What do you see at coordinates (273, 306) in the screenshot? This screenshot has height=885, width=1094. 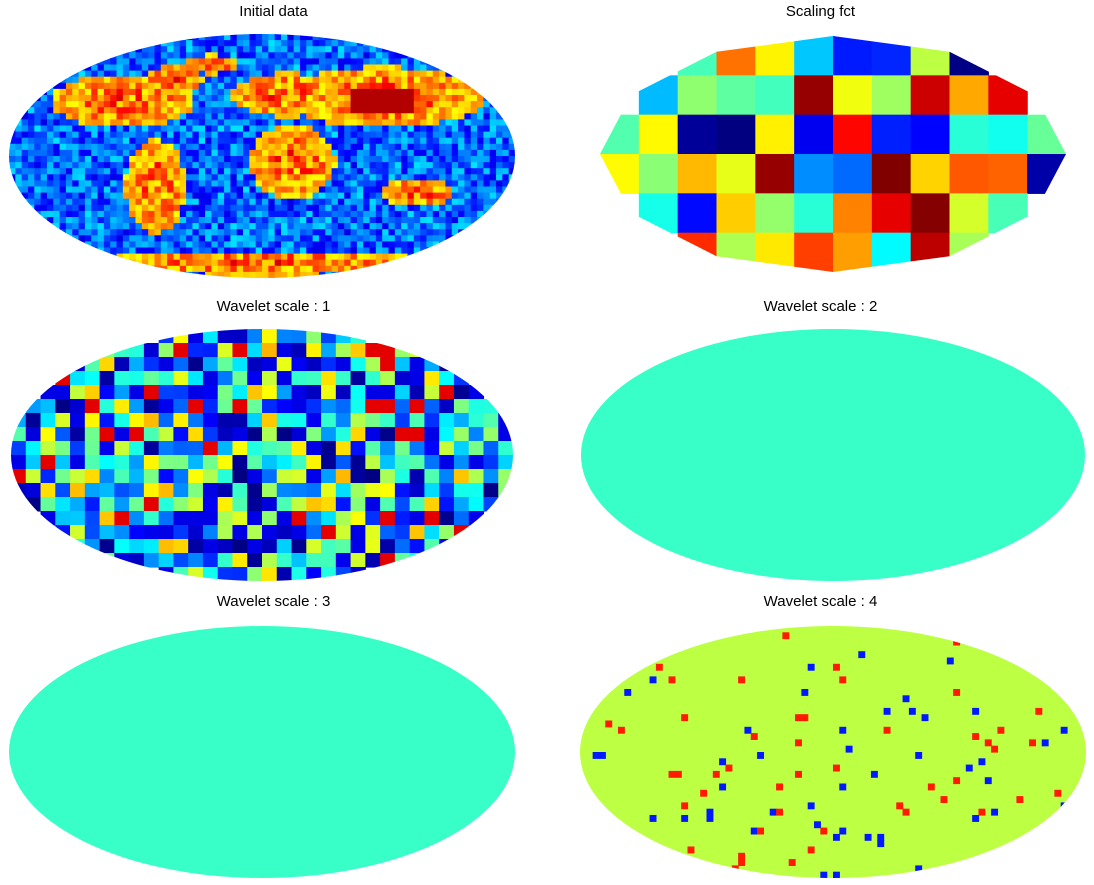 I see `panel-title: Wavelet scale : 1` at bounding box center [273, 306].